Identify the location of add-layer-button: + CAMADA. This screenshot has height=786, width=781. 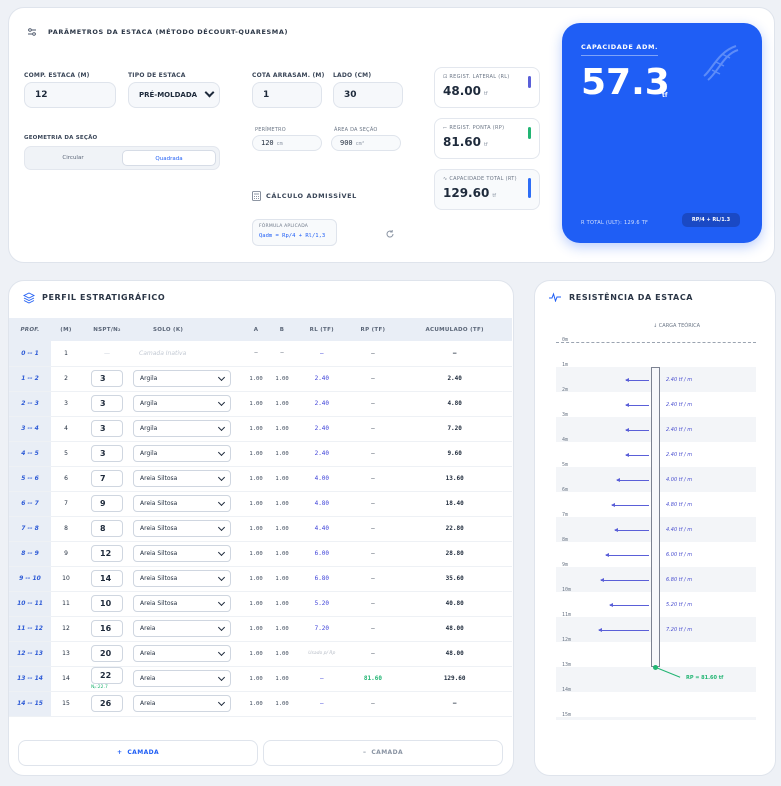
(138, 753).